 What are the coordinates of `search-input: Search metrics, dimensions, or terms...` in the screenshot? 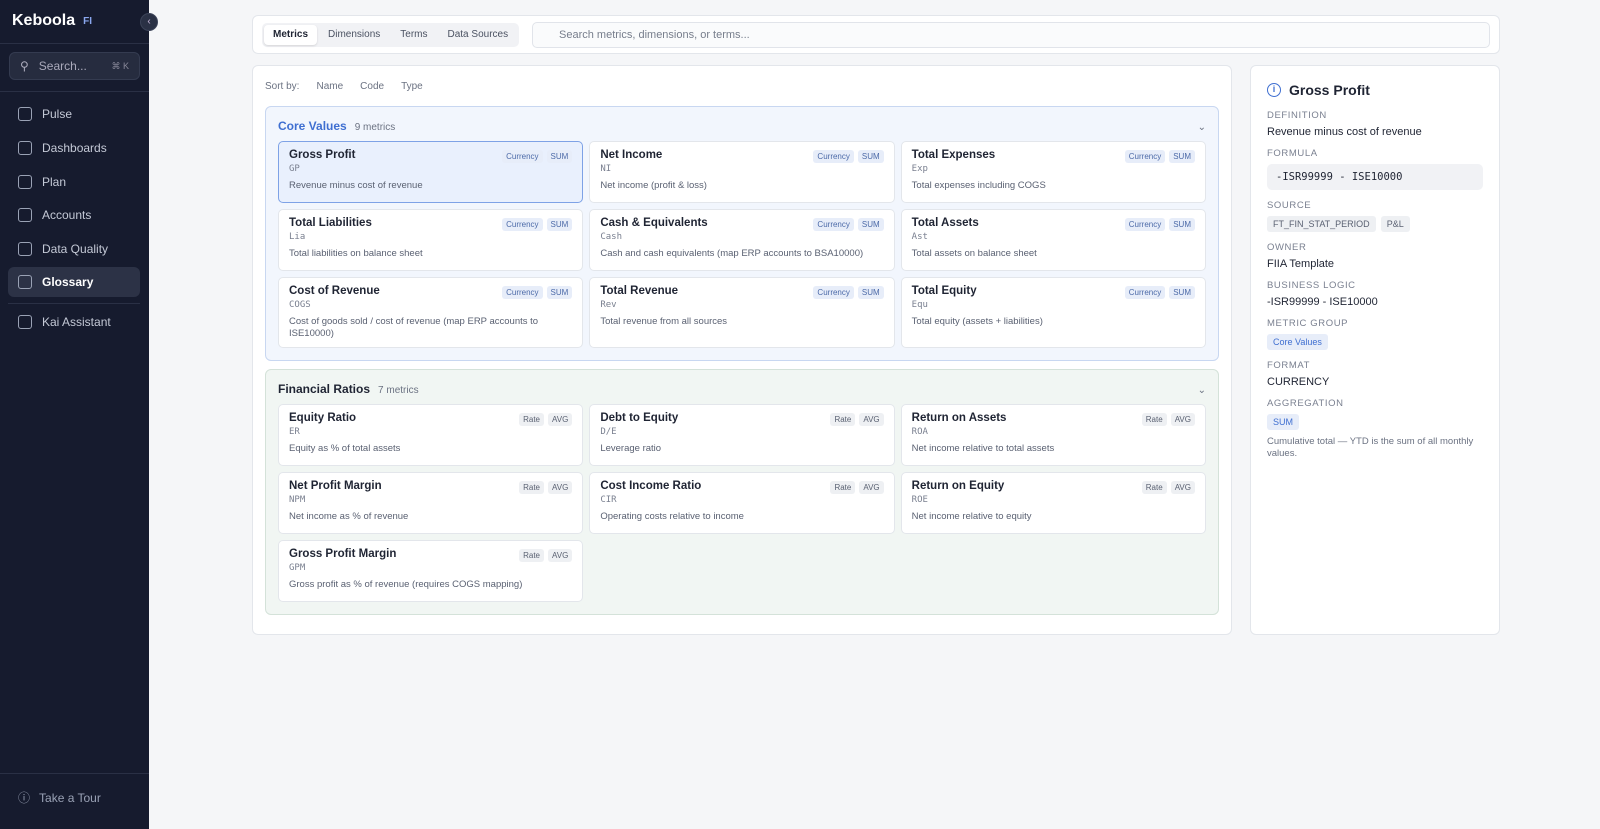 It's located at (1011, 35).